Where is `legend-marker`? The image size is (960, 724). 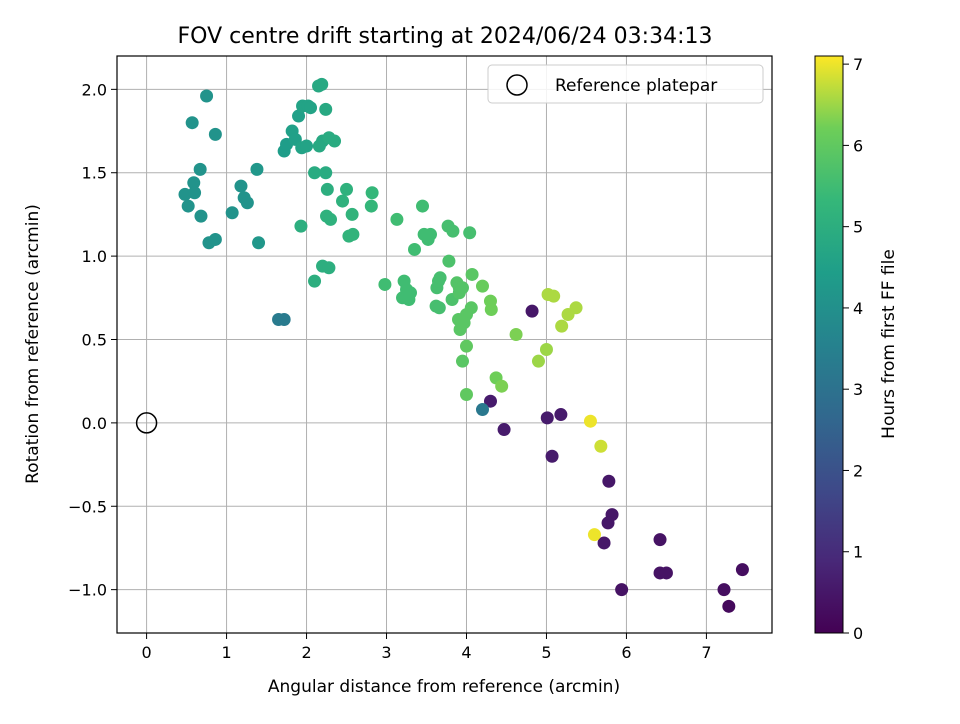
legend-marker is located at coordinates (517, 85).